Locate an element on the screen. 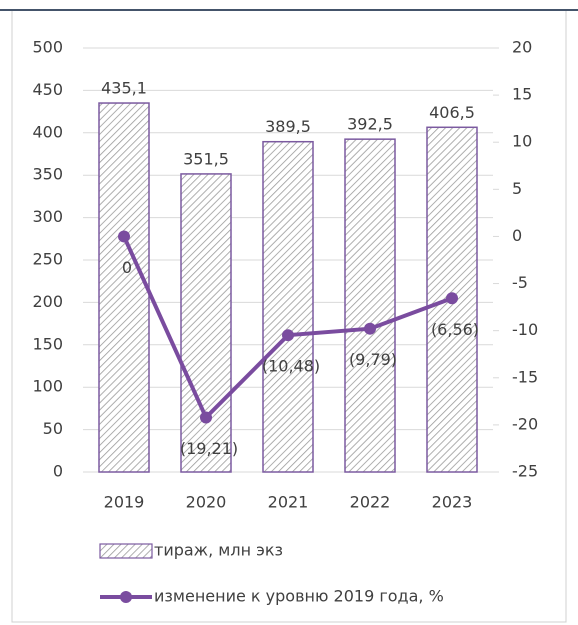 The width and height of the screenshot is (578, 625). bar-value-label: 351,5 is located at coordinates (206, 158).